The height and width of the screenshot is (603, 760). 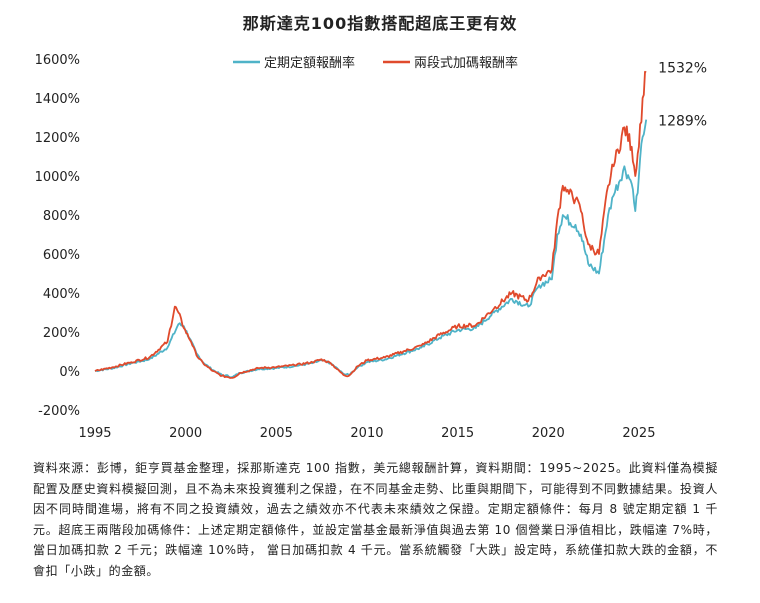 I want to click on y-tick-label: 400%, so click(x=61, y=294).